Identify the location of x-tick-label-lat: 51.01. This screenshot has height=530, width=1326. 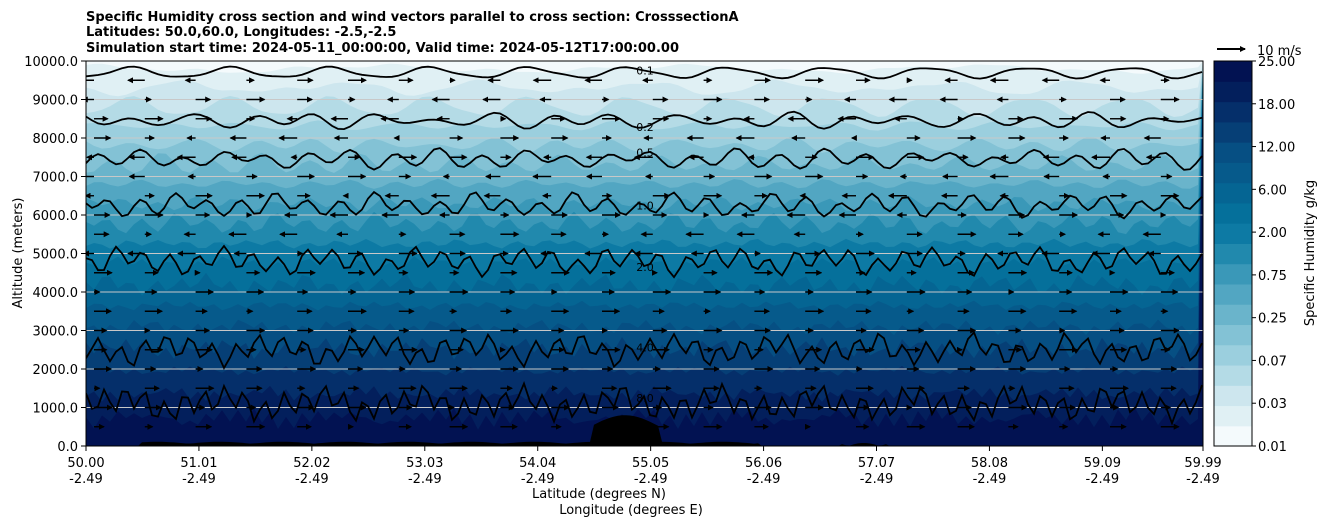
(198, 463).